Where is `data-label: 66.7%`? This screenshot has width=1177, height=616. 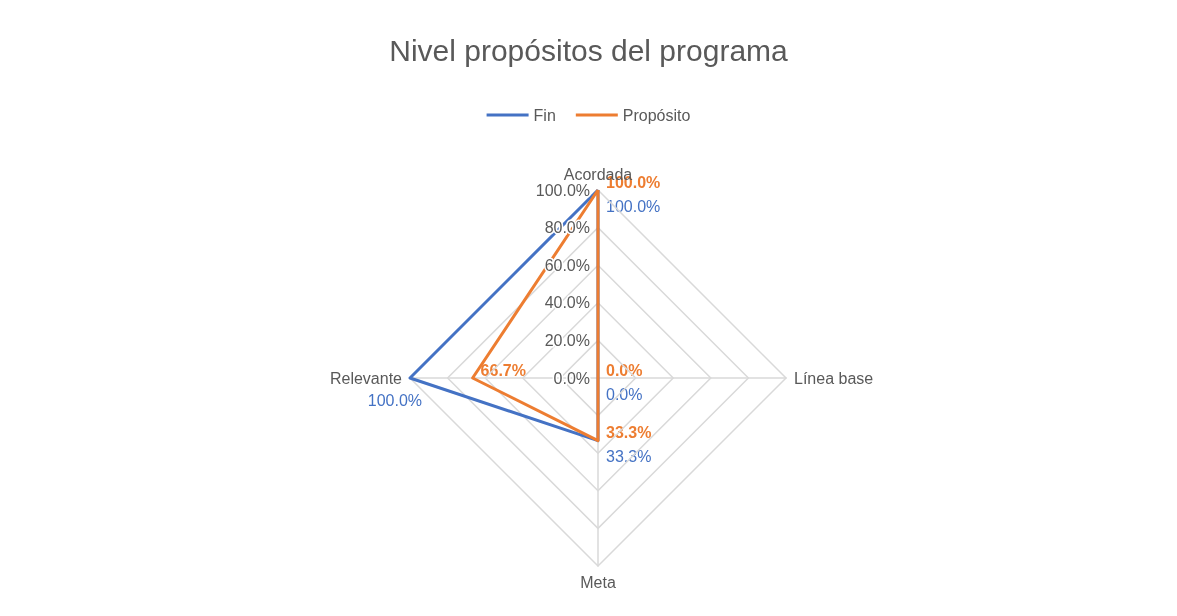
data-label: 66.7% is located at coordinates (503, 370).